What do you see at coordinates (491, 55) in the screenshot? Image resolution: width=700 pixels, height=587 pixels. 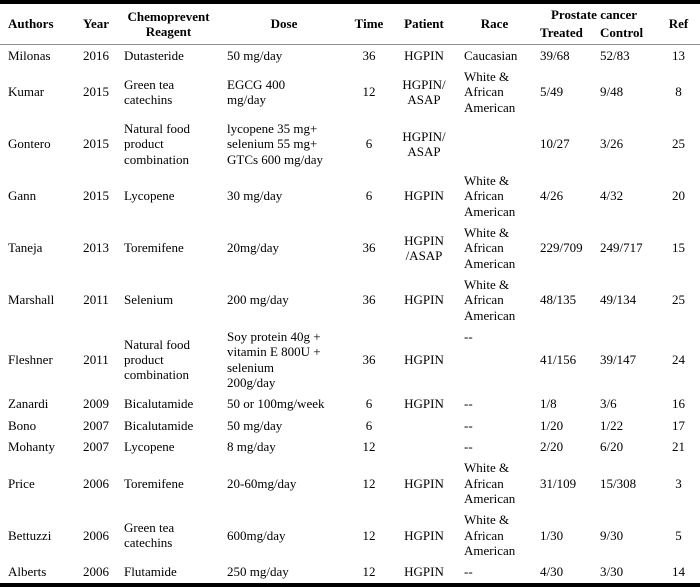 I see `cell-race: Caucasian` at bounding box center [491, 55].